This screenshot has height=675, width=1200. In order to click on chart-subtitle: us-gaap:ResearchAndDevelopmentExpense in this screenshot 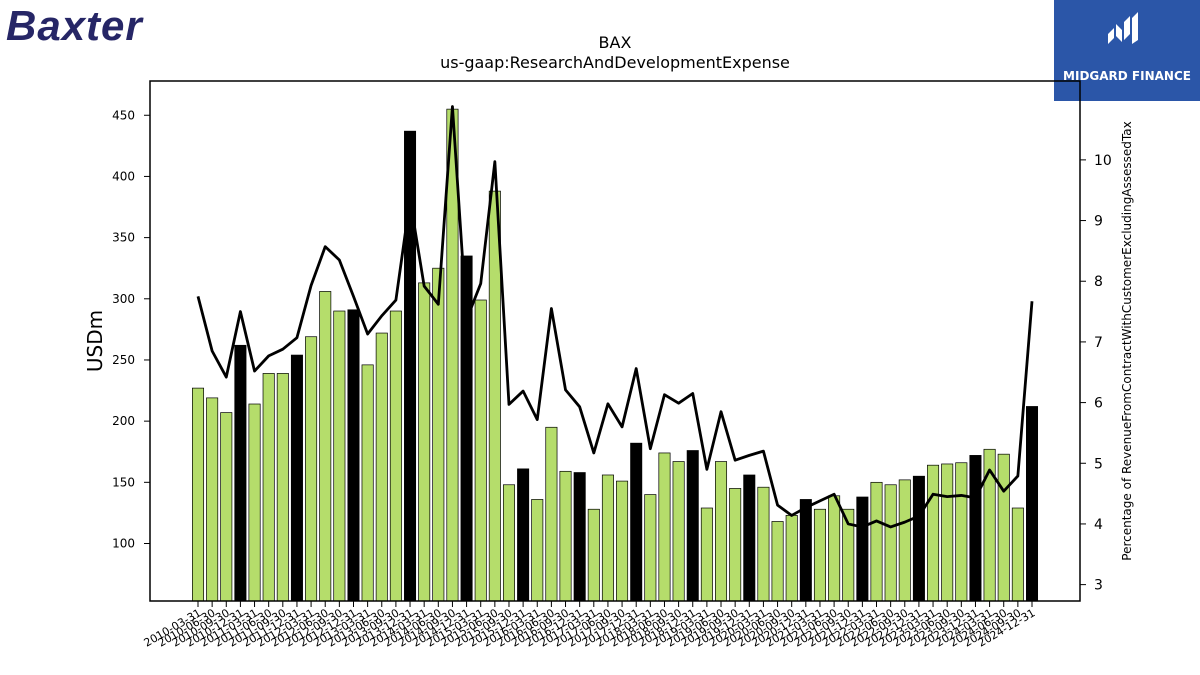, I will do `click(615, 62)`.